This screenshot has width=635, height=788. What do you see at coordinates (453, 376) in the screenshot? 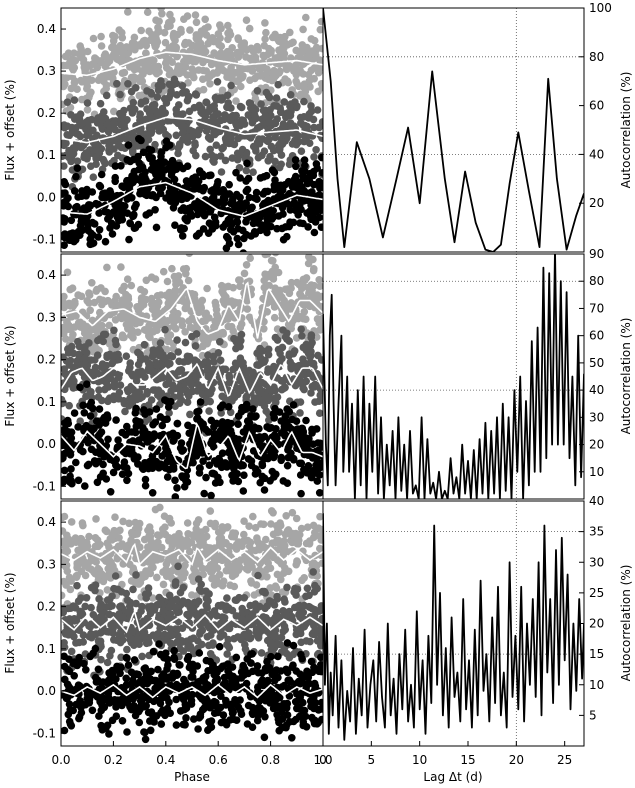
I see `acf-line` at bounding box center [453, 376].